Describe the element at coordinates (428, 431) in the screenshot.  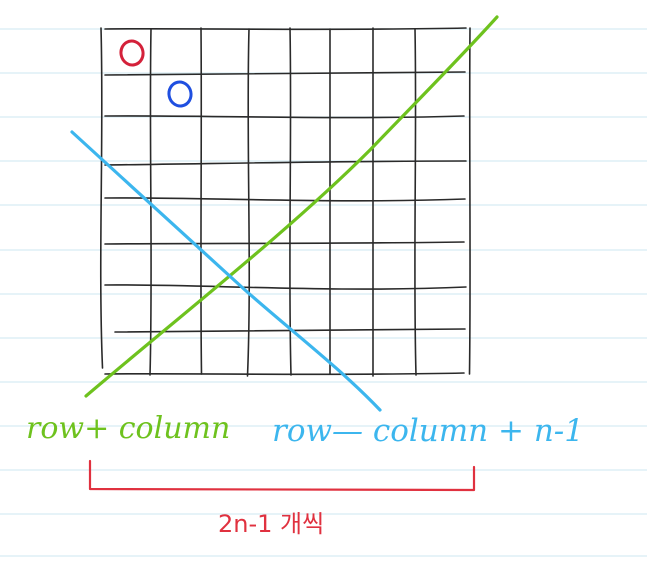
I see `difference-diagonal-label: row— column + n-1` at that location.